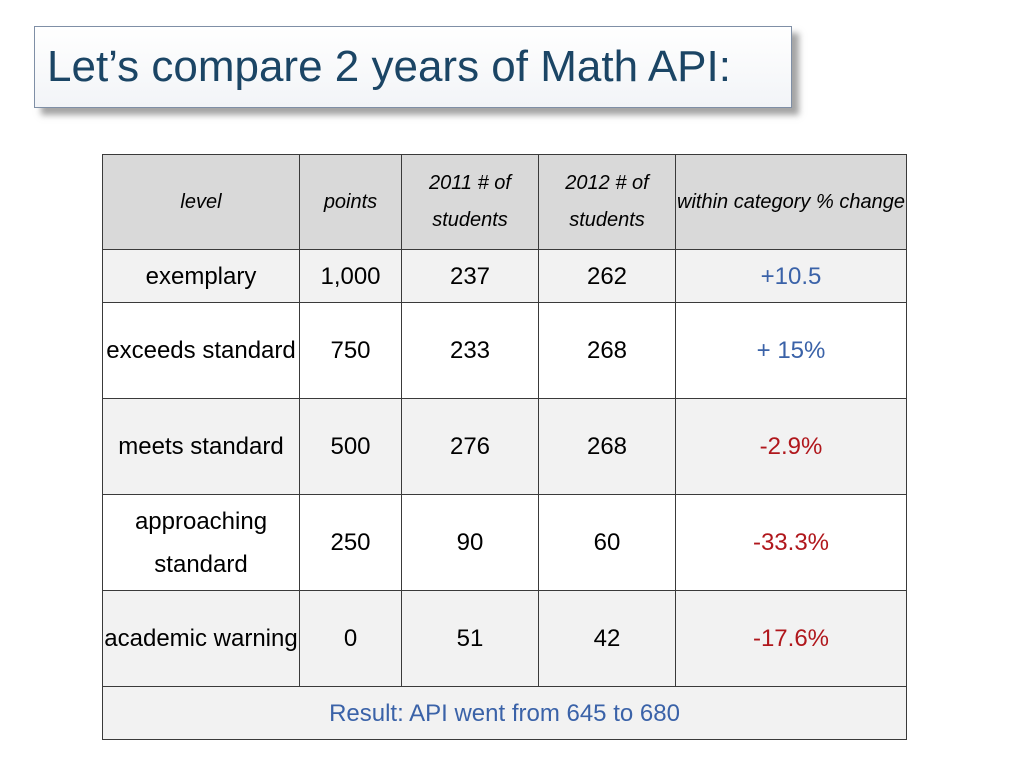  I want to click on table-row: exemplary 1,000 237 262 +10.5, so click(504, 276).